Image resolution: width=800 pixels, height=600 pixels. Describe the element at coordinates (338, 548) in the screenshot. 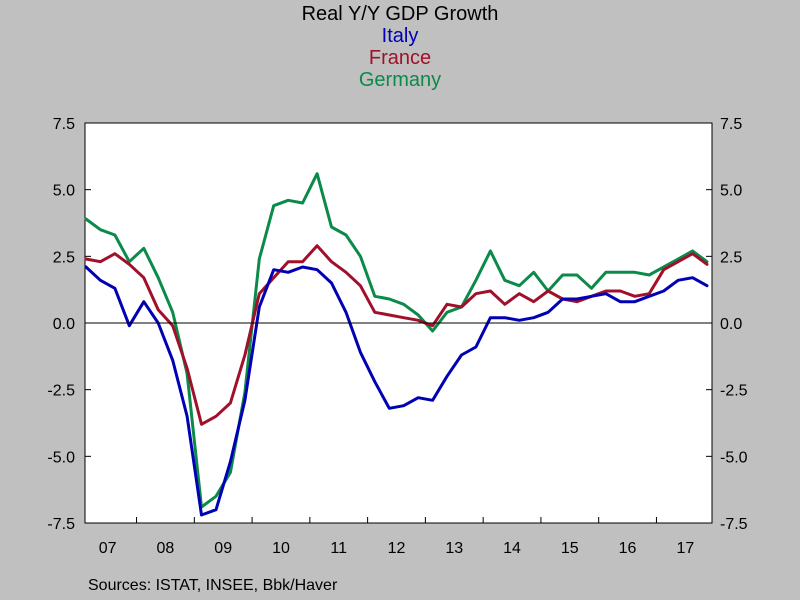

I see `x-tick-label: 11` at that location.